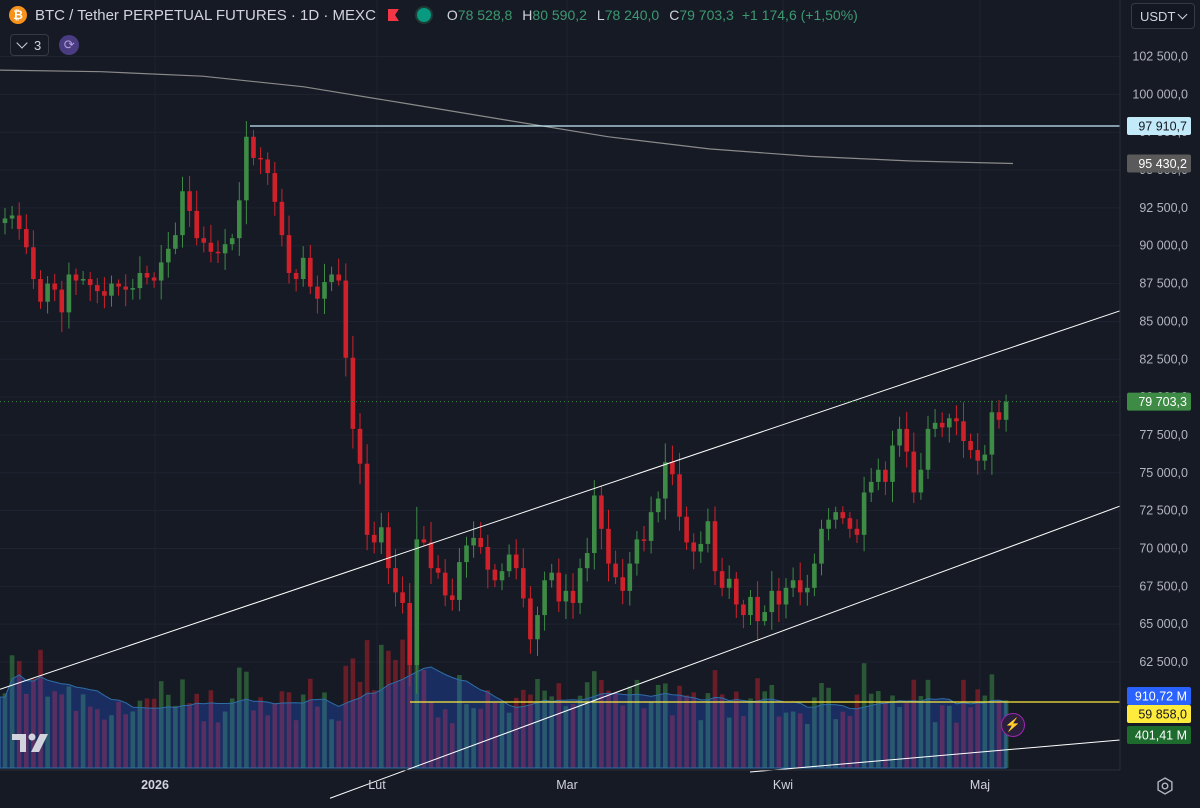  What do you see at coordinates (1158, 16) in the screenshot?
I see `currency-label: USDT` at bounding box center [1158, 16].